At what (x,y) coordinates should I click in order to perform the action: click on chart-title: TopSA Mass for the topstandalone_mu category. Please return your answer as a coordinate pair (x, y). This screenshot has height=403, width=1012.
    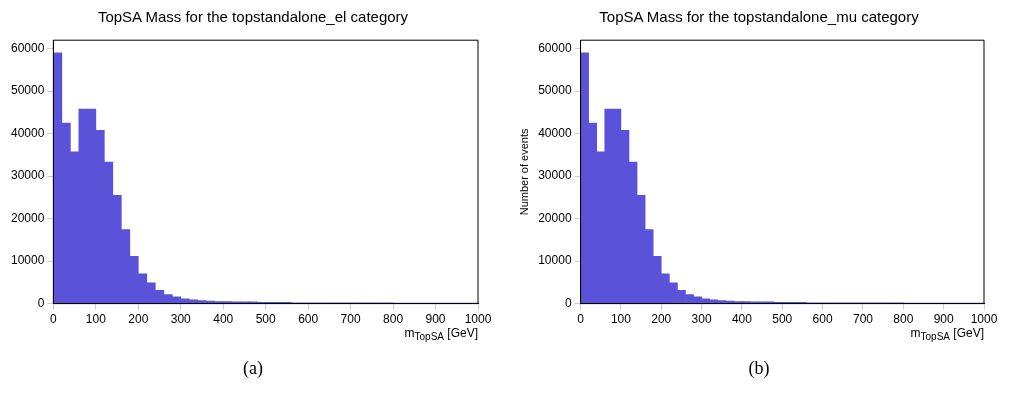
    Looking at the image, I should click on (759, 17).